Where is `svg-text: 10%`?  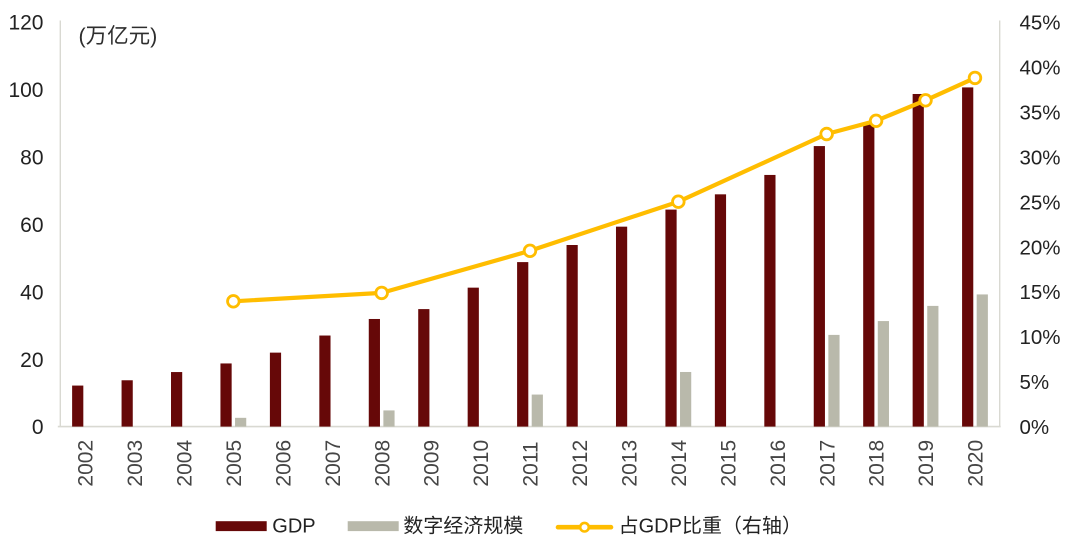
svg-text: 10% is located at coordinates (1040, 337).